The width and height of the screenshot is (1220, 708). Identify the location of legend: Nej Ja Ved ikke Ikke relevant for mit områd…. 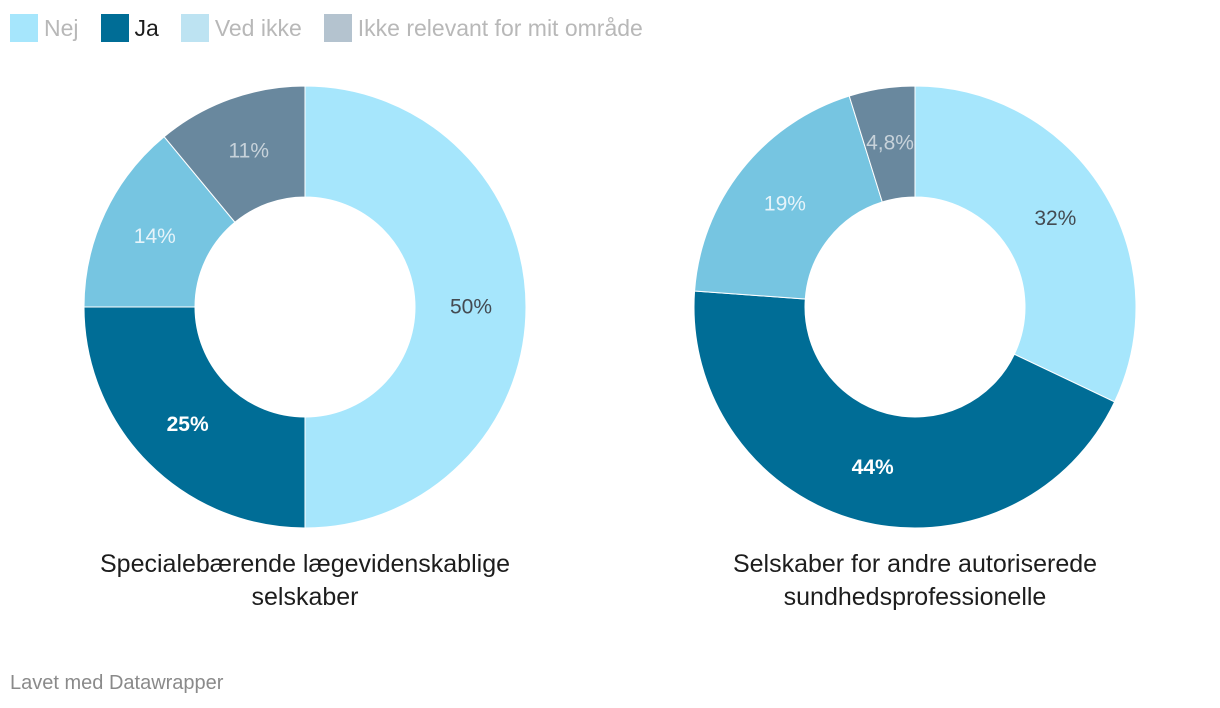
(337, 28).